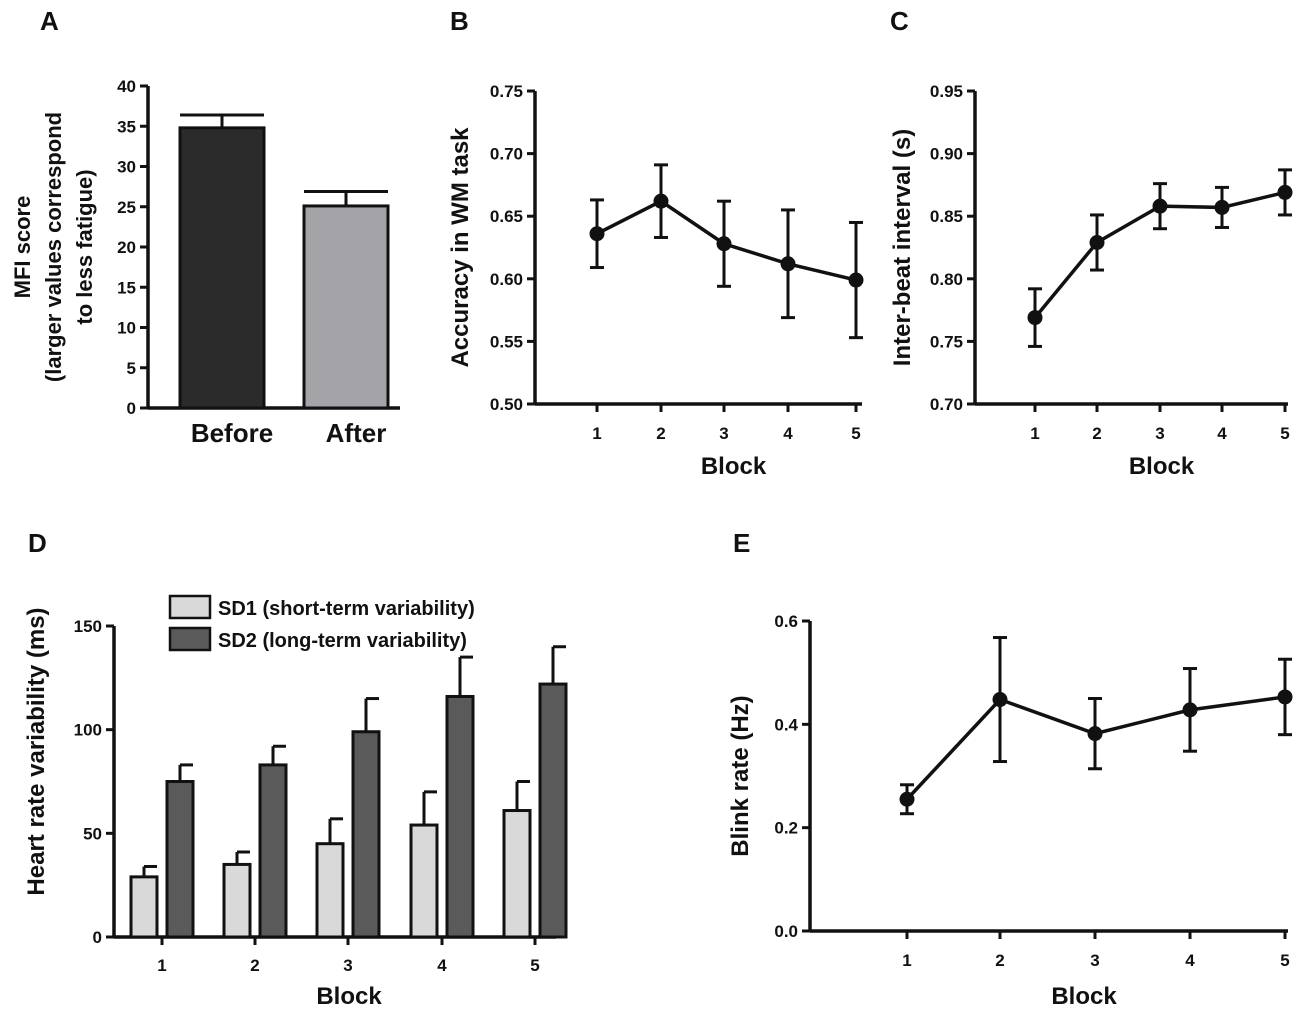  What do you see at coordinates (946, 91) in the screenshot?
I see `panel-c-y-tick-label: 0.95` at bounding box center [946, 91].